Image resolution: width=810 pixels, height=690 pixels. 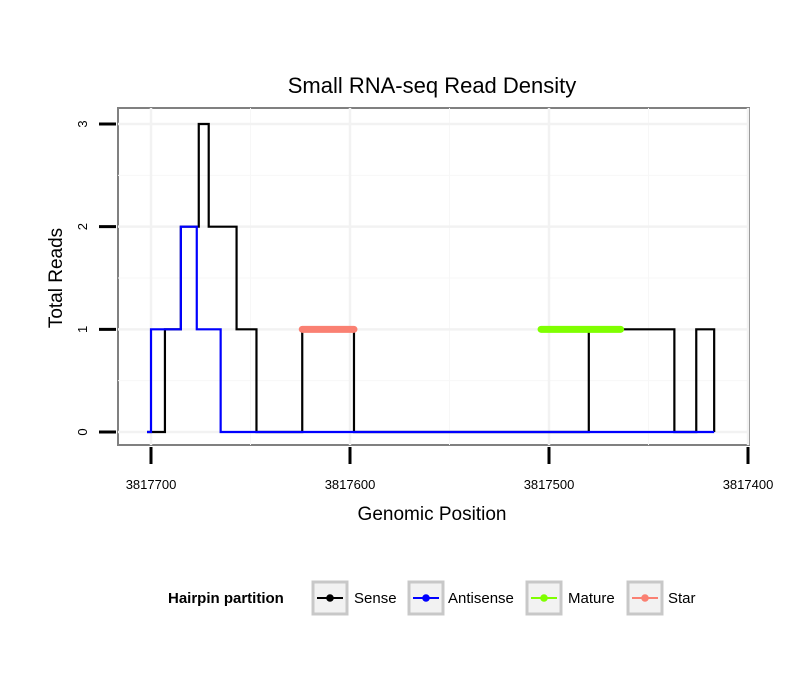 What do you see at coordinates (82, 226) in the screenshot?
I see `y-tick-label: 2` at bounding box center [82, 226].